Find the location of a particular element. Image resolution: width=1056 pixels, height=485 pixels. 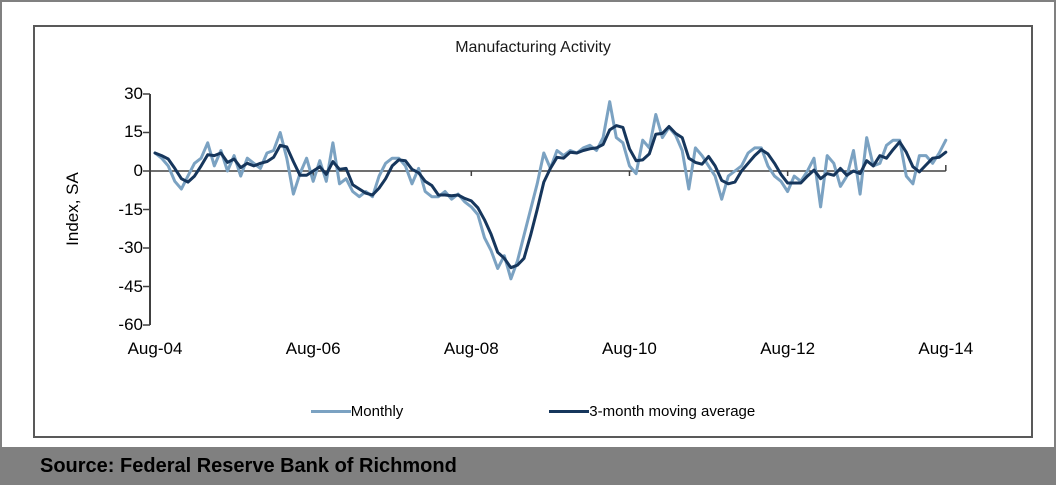

legend-item-moving-average: 3-month moving average is located at coordinates (652, 411).